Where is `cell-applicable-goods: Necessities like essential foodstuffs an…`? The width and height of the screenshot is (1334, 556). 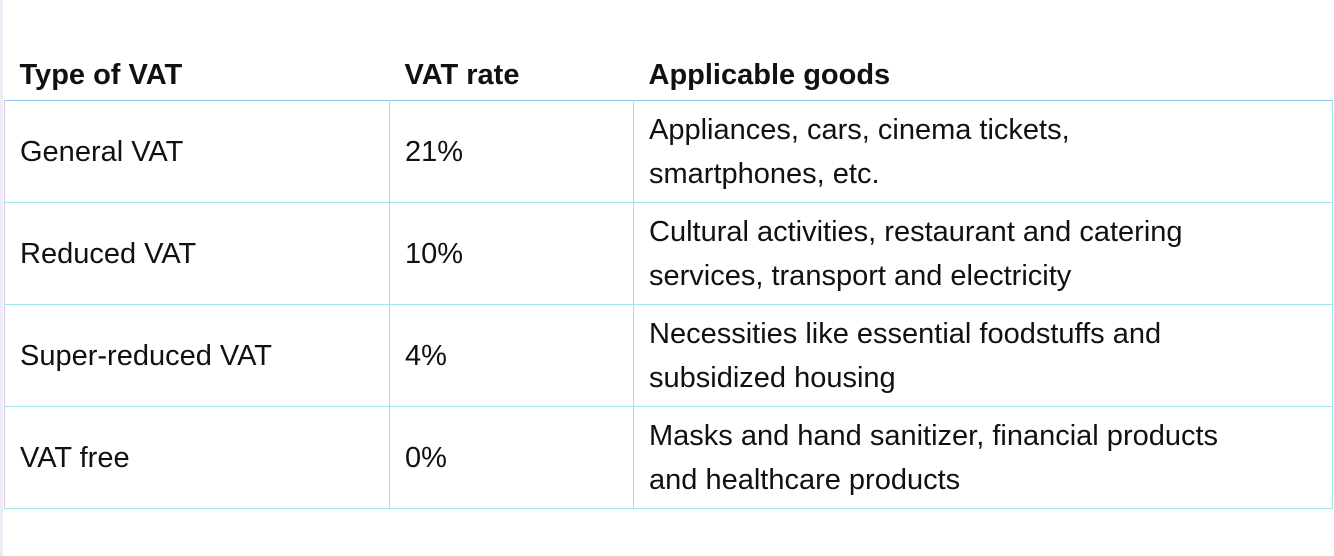
cell-applicable-goods: Necessities like essential foodstuffs an… is located at coordinates (983, 355).